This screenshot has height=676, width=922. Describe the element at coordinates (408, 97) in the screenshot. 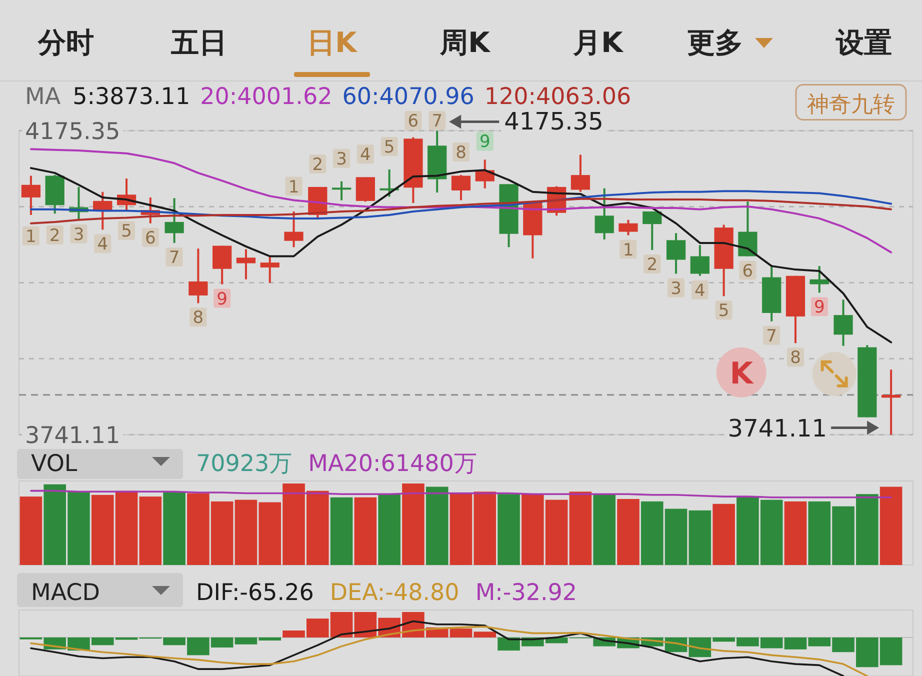

I see `text: 60:4070.96` at that location.